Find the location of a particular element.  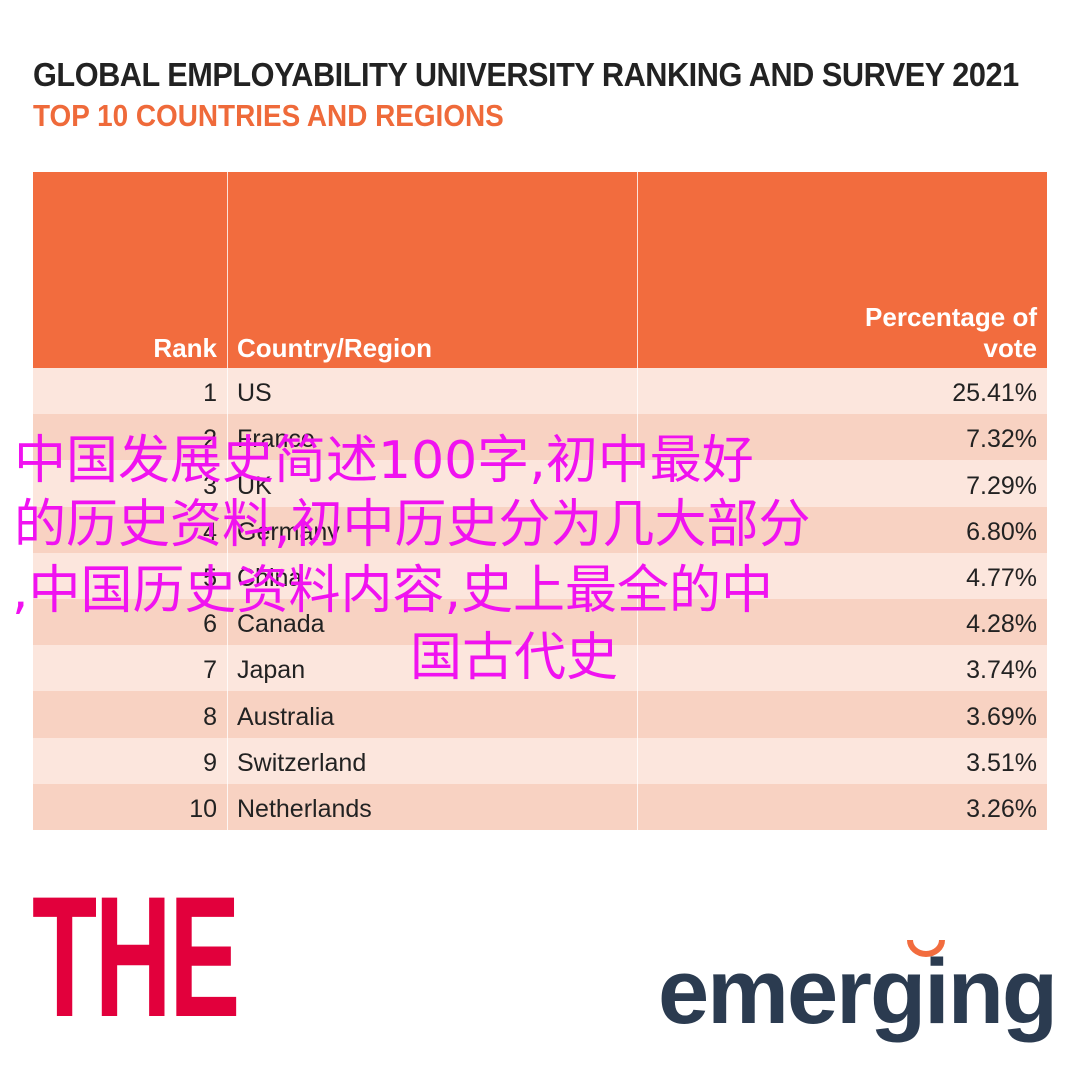

overlay-text: ,中国历史资料内容,史上最全的中 is located at coordinates (393, 591).